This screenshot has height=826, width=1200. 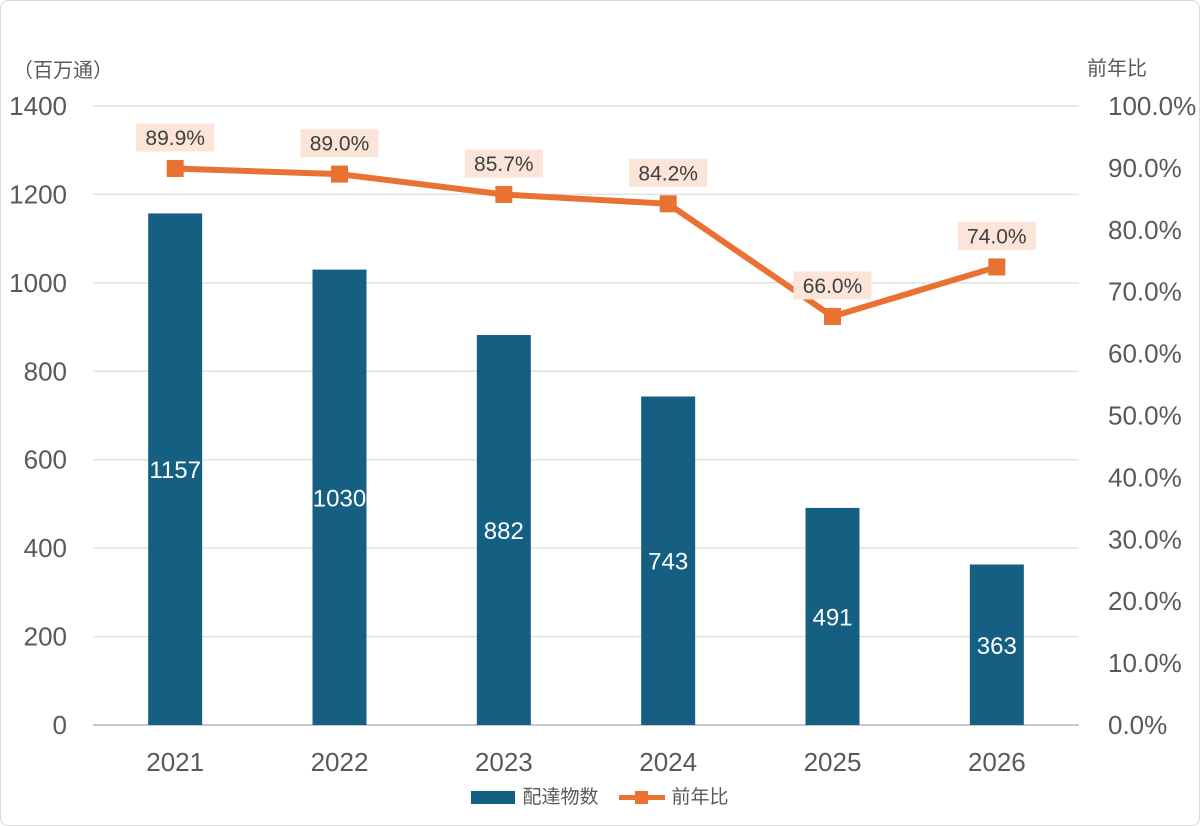 I want to click on legend-line-swatch, so click(x=641, y=797).